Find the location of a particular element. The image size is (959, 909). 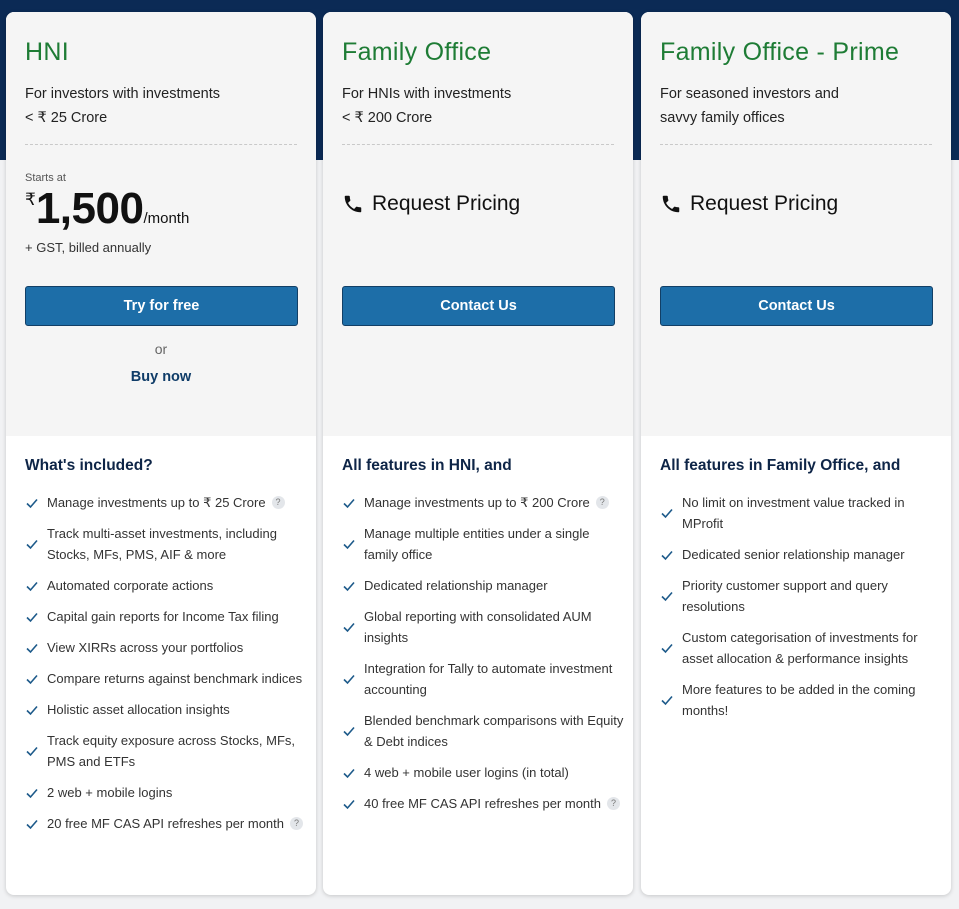

starts-at-label: Starts at is located at coordinates (45, 178).